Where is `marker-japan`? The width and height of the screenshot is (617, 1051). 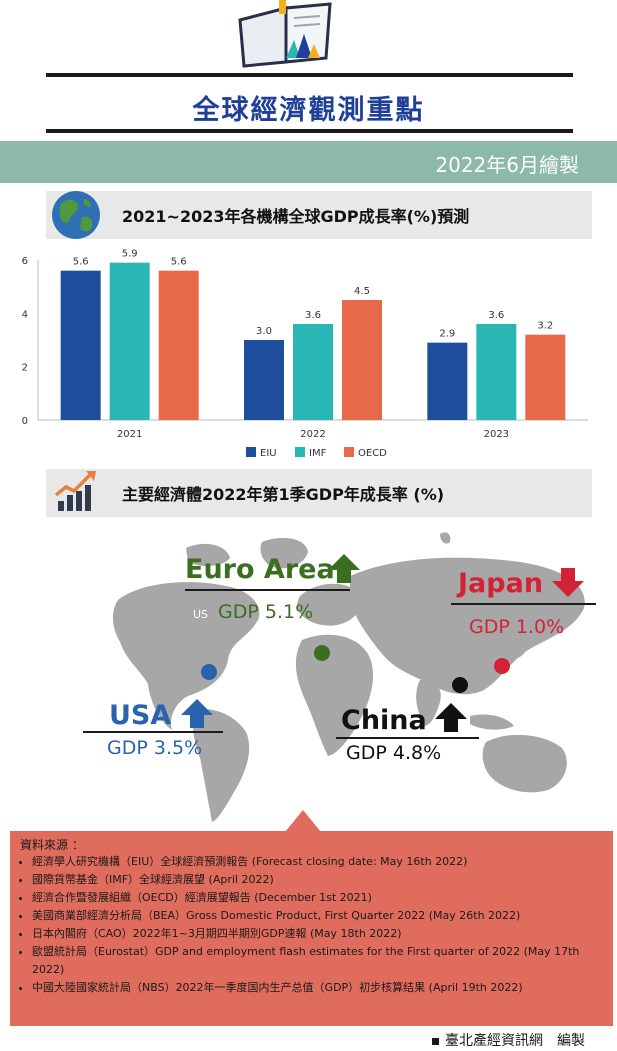
marker-japan is located at coordinates (502, 666).